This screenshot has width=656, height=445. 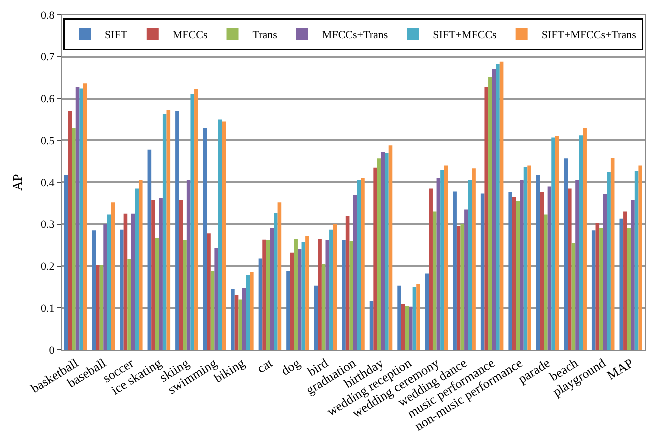 What do you see at coordinates (589, 36) in the screenshot?
I see `legend-label: SIFT+MFCCs+Trans` at bounding box center [589, 36].